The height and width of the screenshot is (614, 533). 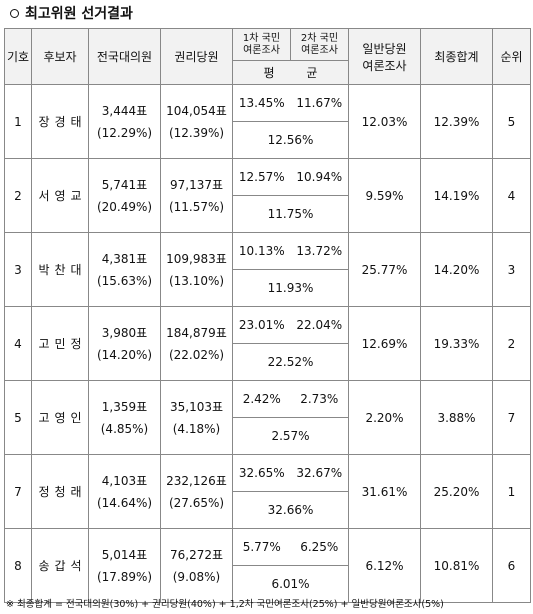 I want to click on candidate-row-avg: 11.75%, so click(x=268, y=214).